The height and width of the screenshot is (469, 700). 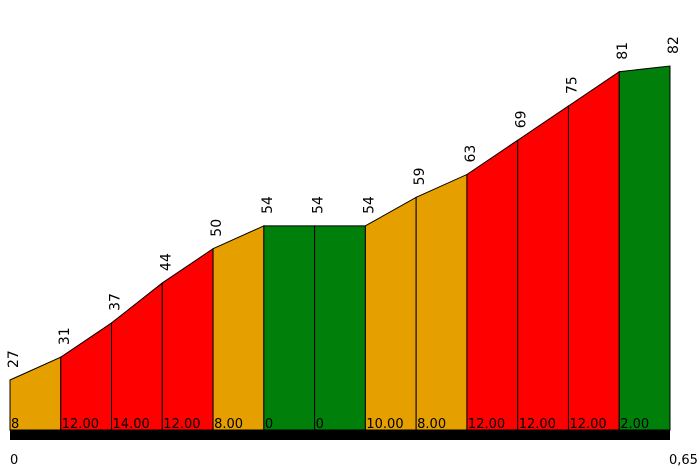 What do you see at coordinates (522, 119) in the screenshot?
I see `elevation-label-11: 69` at bounding box center [522, 119].